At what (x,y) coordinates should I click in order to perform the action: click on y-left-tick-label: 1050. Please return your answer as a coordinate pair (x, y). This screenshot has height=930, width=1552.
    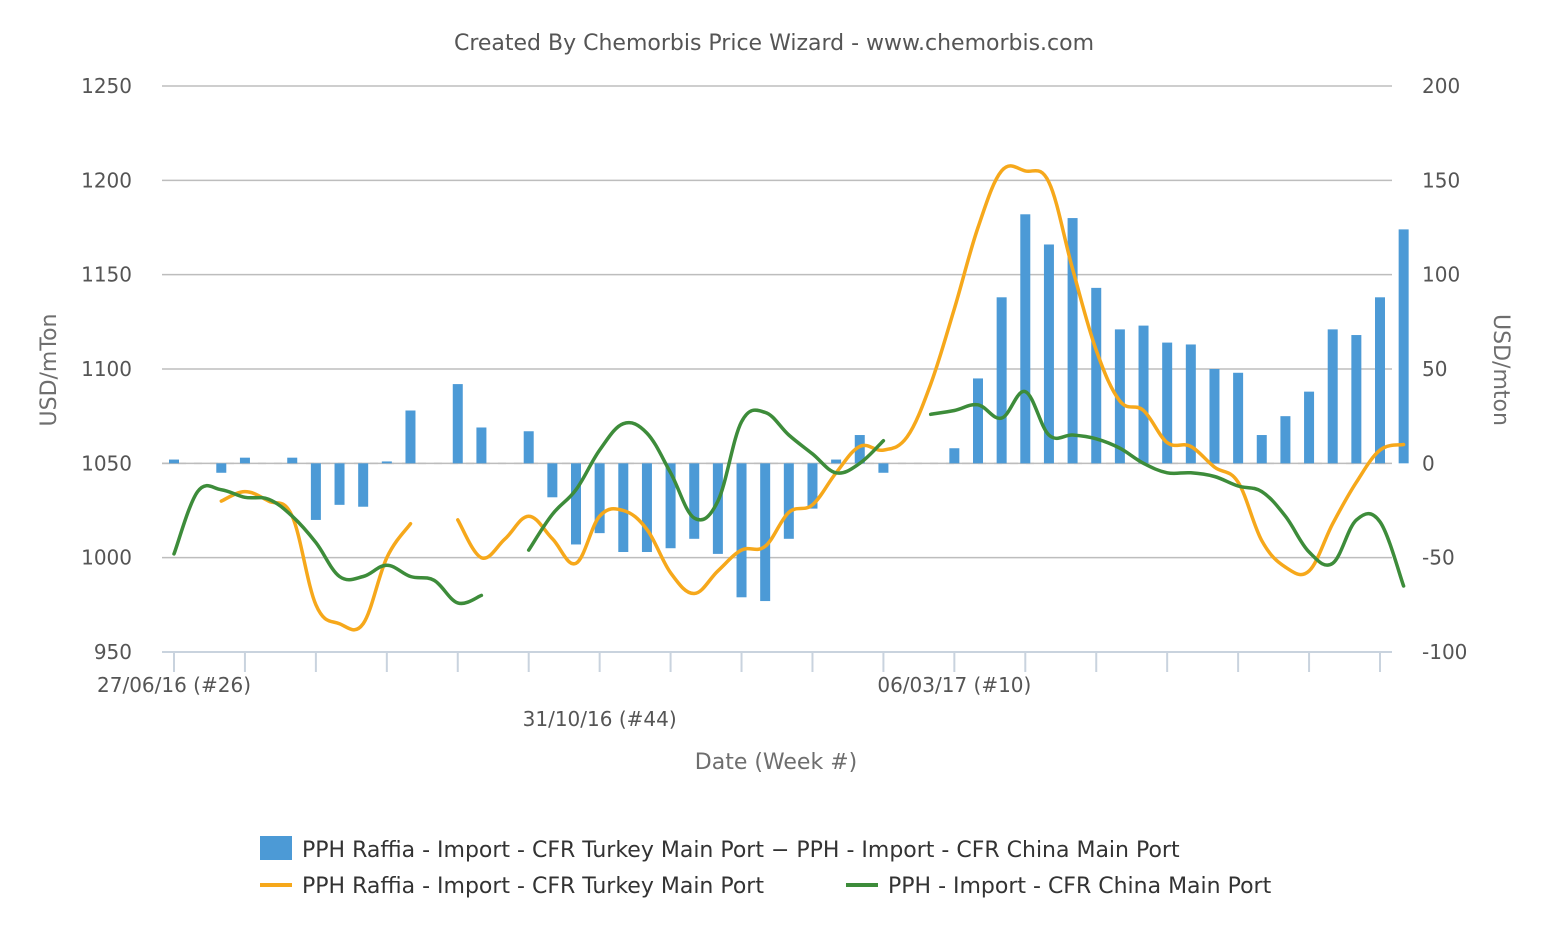
    Looking at the image, I should click on (106, 463).